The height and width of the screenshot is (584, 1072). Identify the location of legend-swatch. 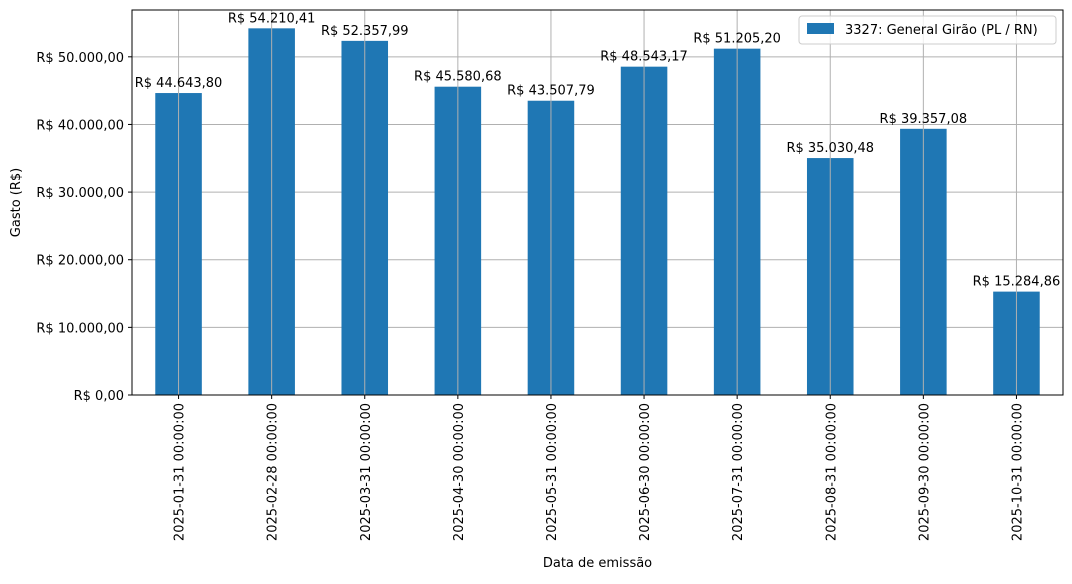
(820, 28).